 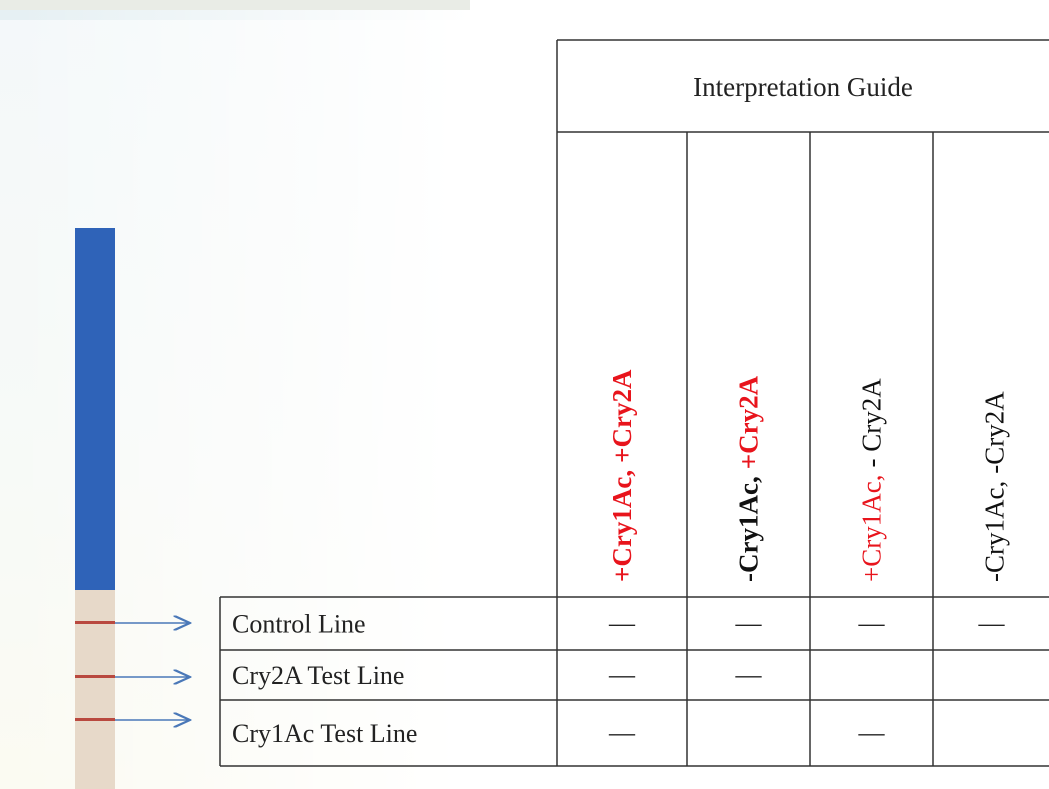 What do you see at coordinates (299, 624) in the screenshot?
I see `row-label: Control Line` at bounding box center [299, 624].